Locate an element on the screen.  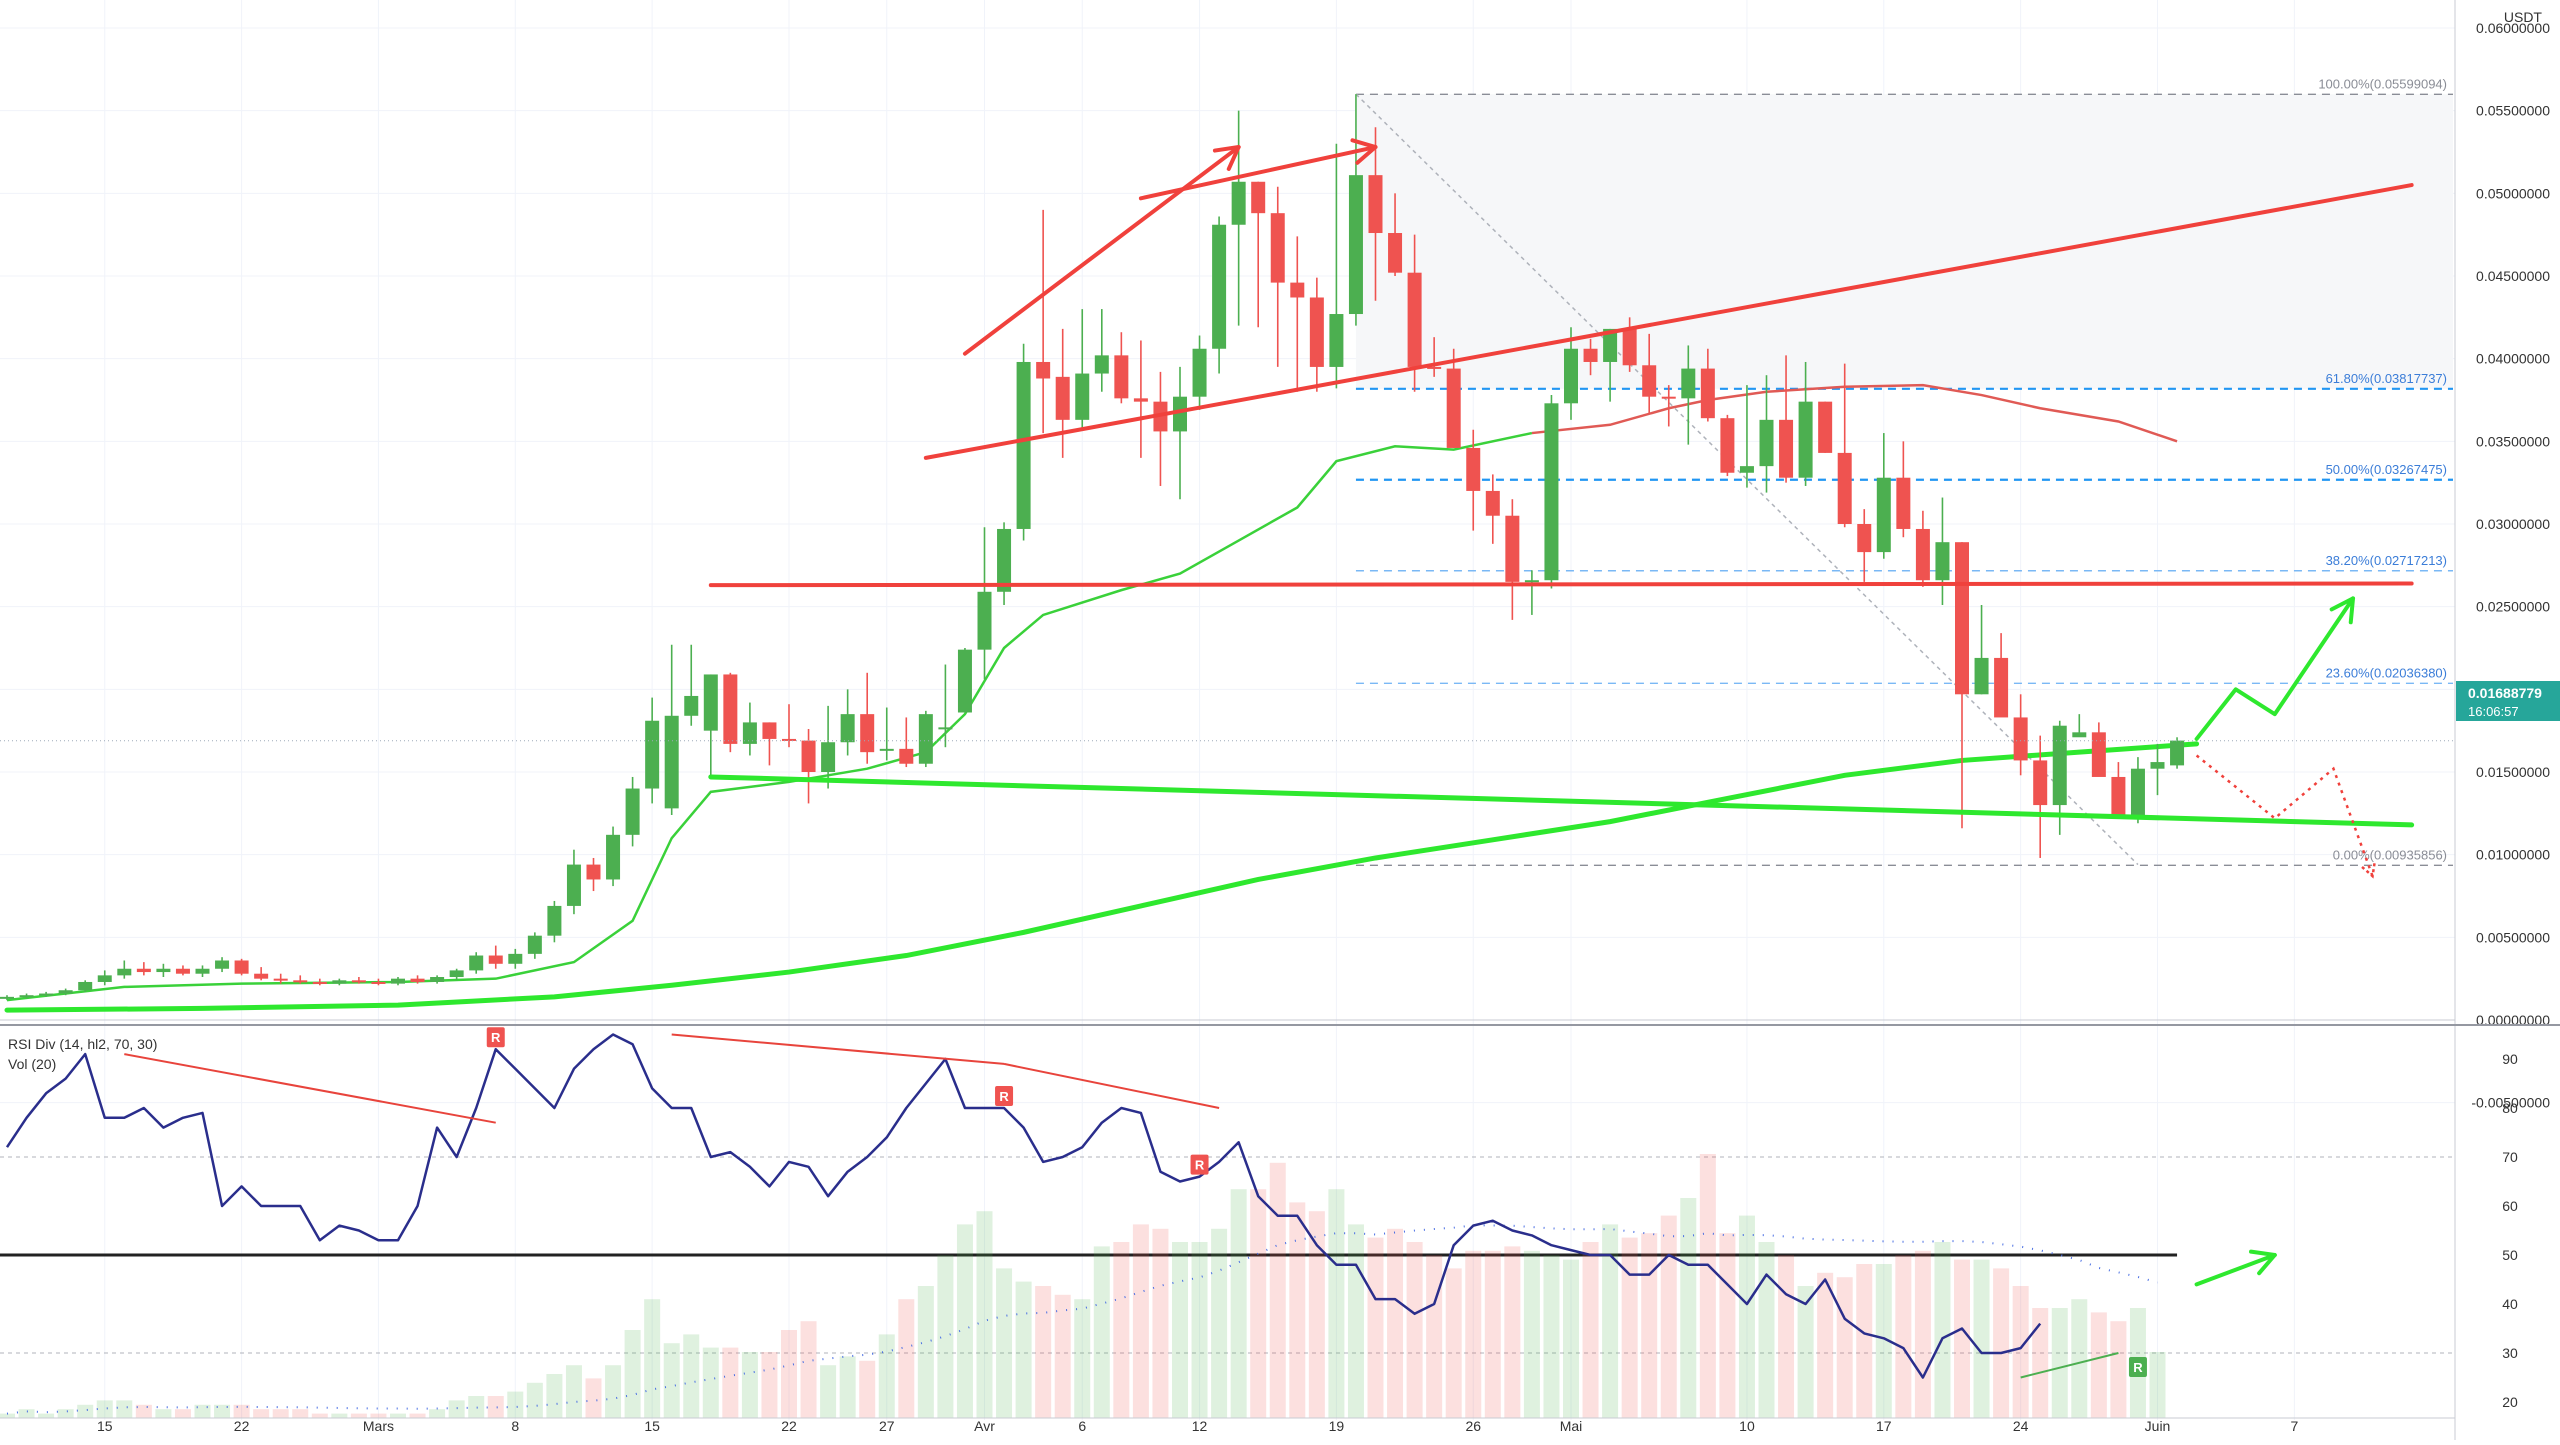
projection-arrow-red is located at coordinates (2284, 815).